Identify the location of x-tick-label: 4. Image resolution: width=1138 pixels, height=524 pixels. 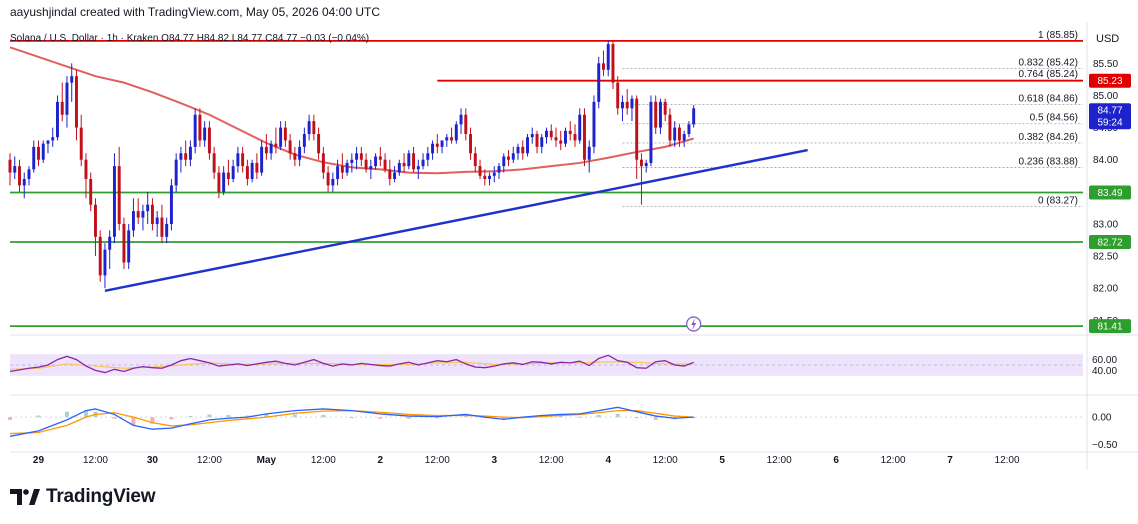
(608, 460).